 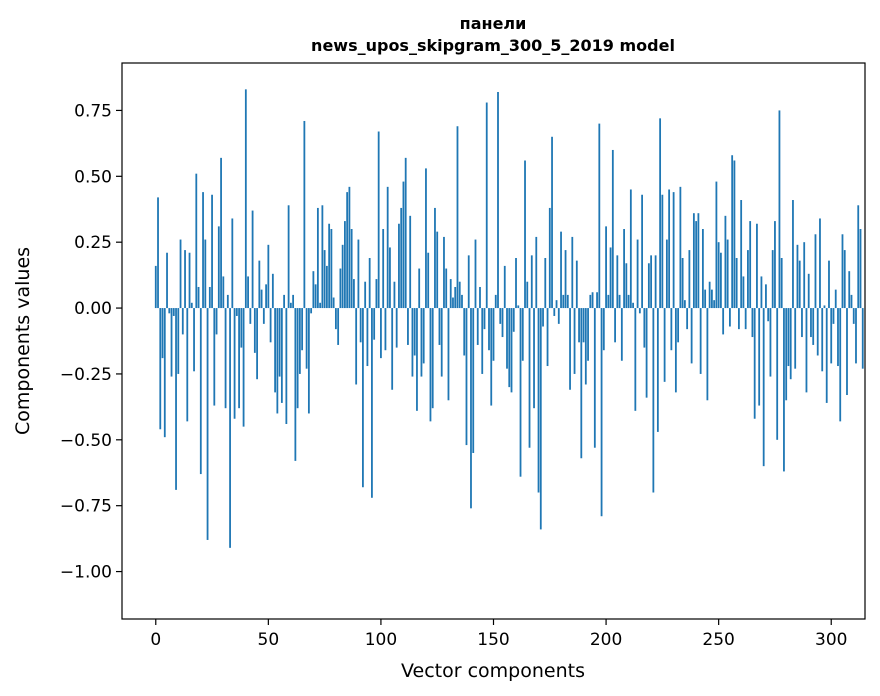 I want to click on x-tick-label: 150, so click(x=493, y=640).